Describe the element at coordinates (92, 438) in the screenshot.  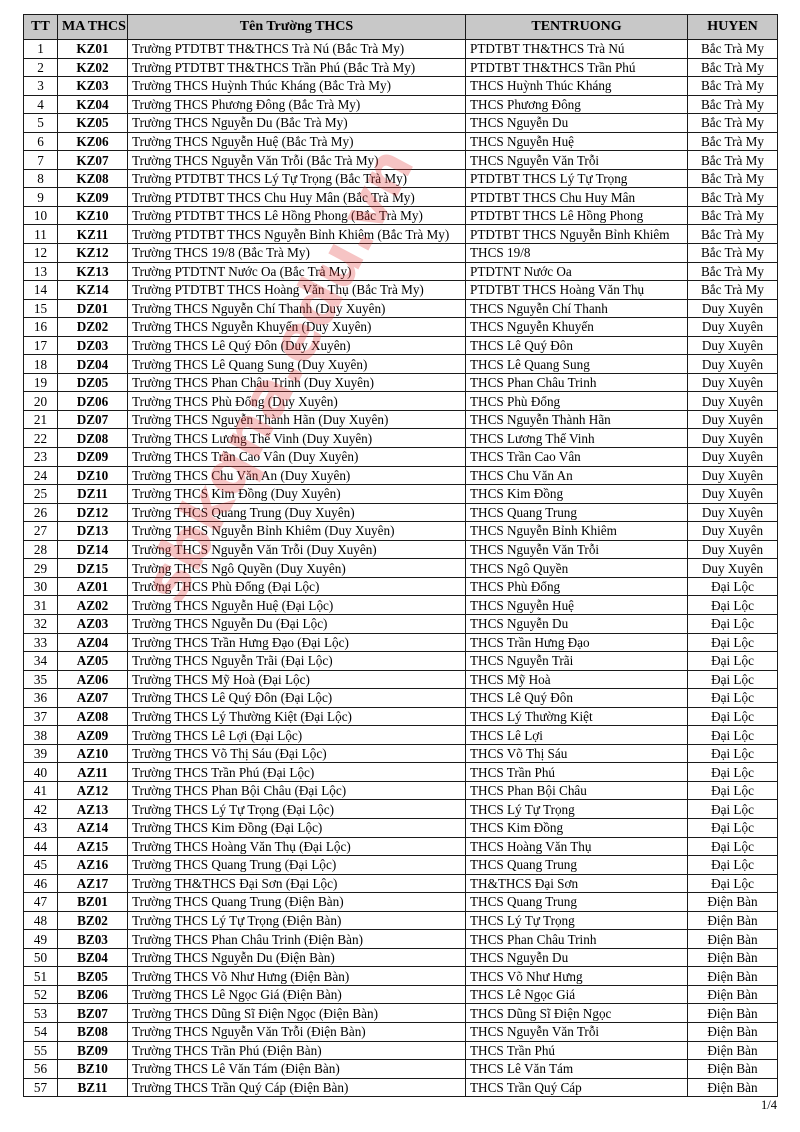
I see `cell-ma: DZ08` at that location.